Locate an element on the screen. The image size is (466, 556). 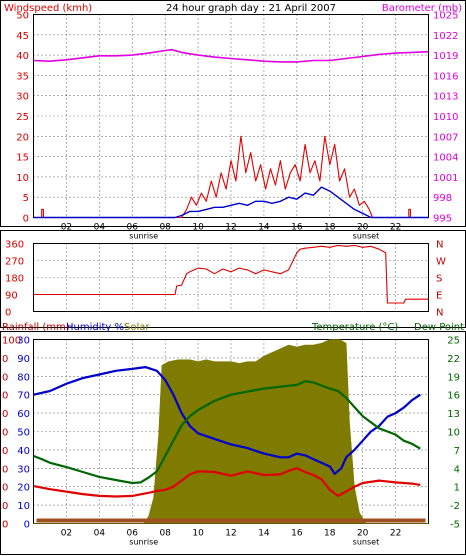
baro-tick-label: 1007 is located at coordinates (445, 137).